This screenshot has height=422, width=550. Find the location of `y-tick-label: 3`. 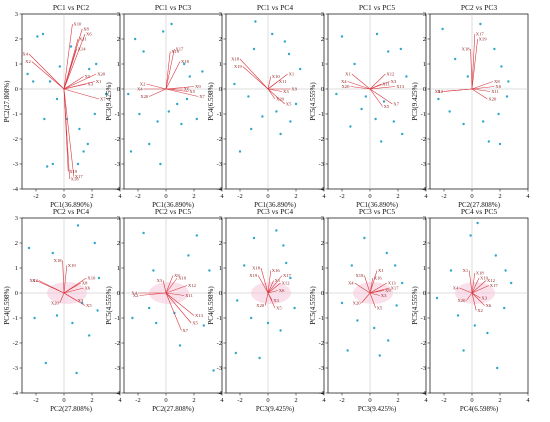

y-tick-label: 3 is located at coordinates (424, 218).